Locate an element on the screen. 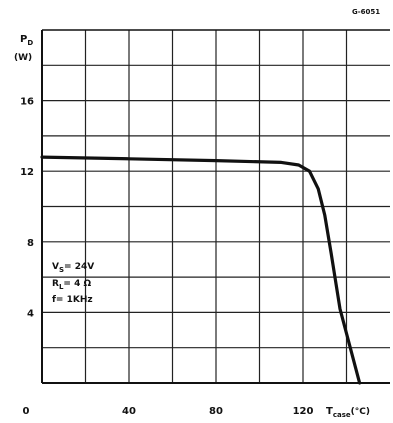 This screenshot has height=423, width=393. x-tick-label: 80 is located at coordinates (216, 411).